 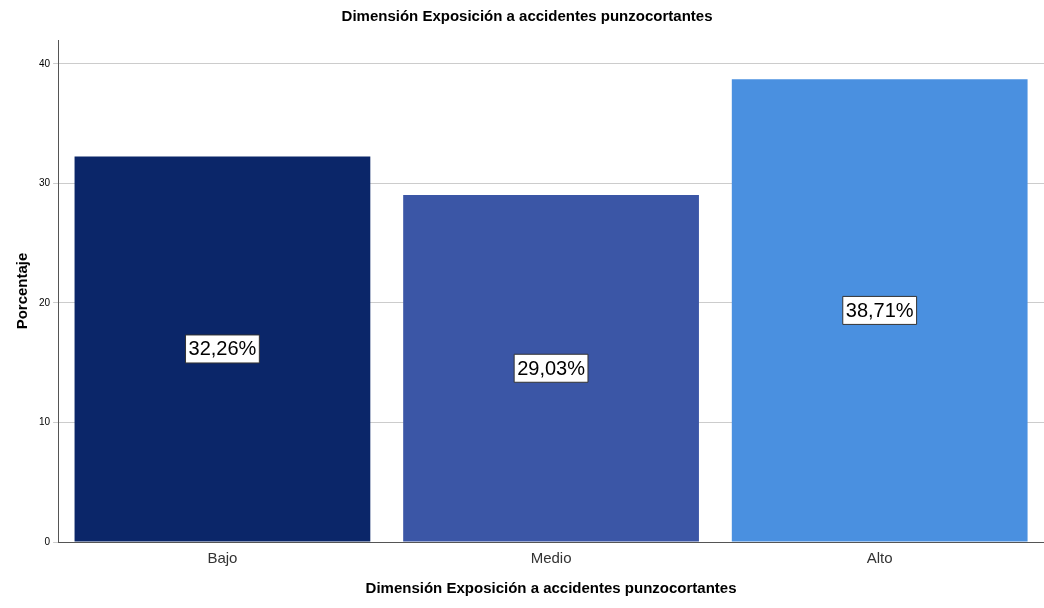 I want to click on y-tick-label: 40, so click(x=45, y=63).